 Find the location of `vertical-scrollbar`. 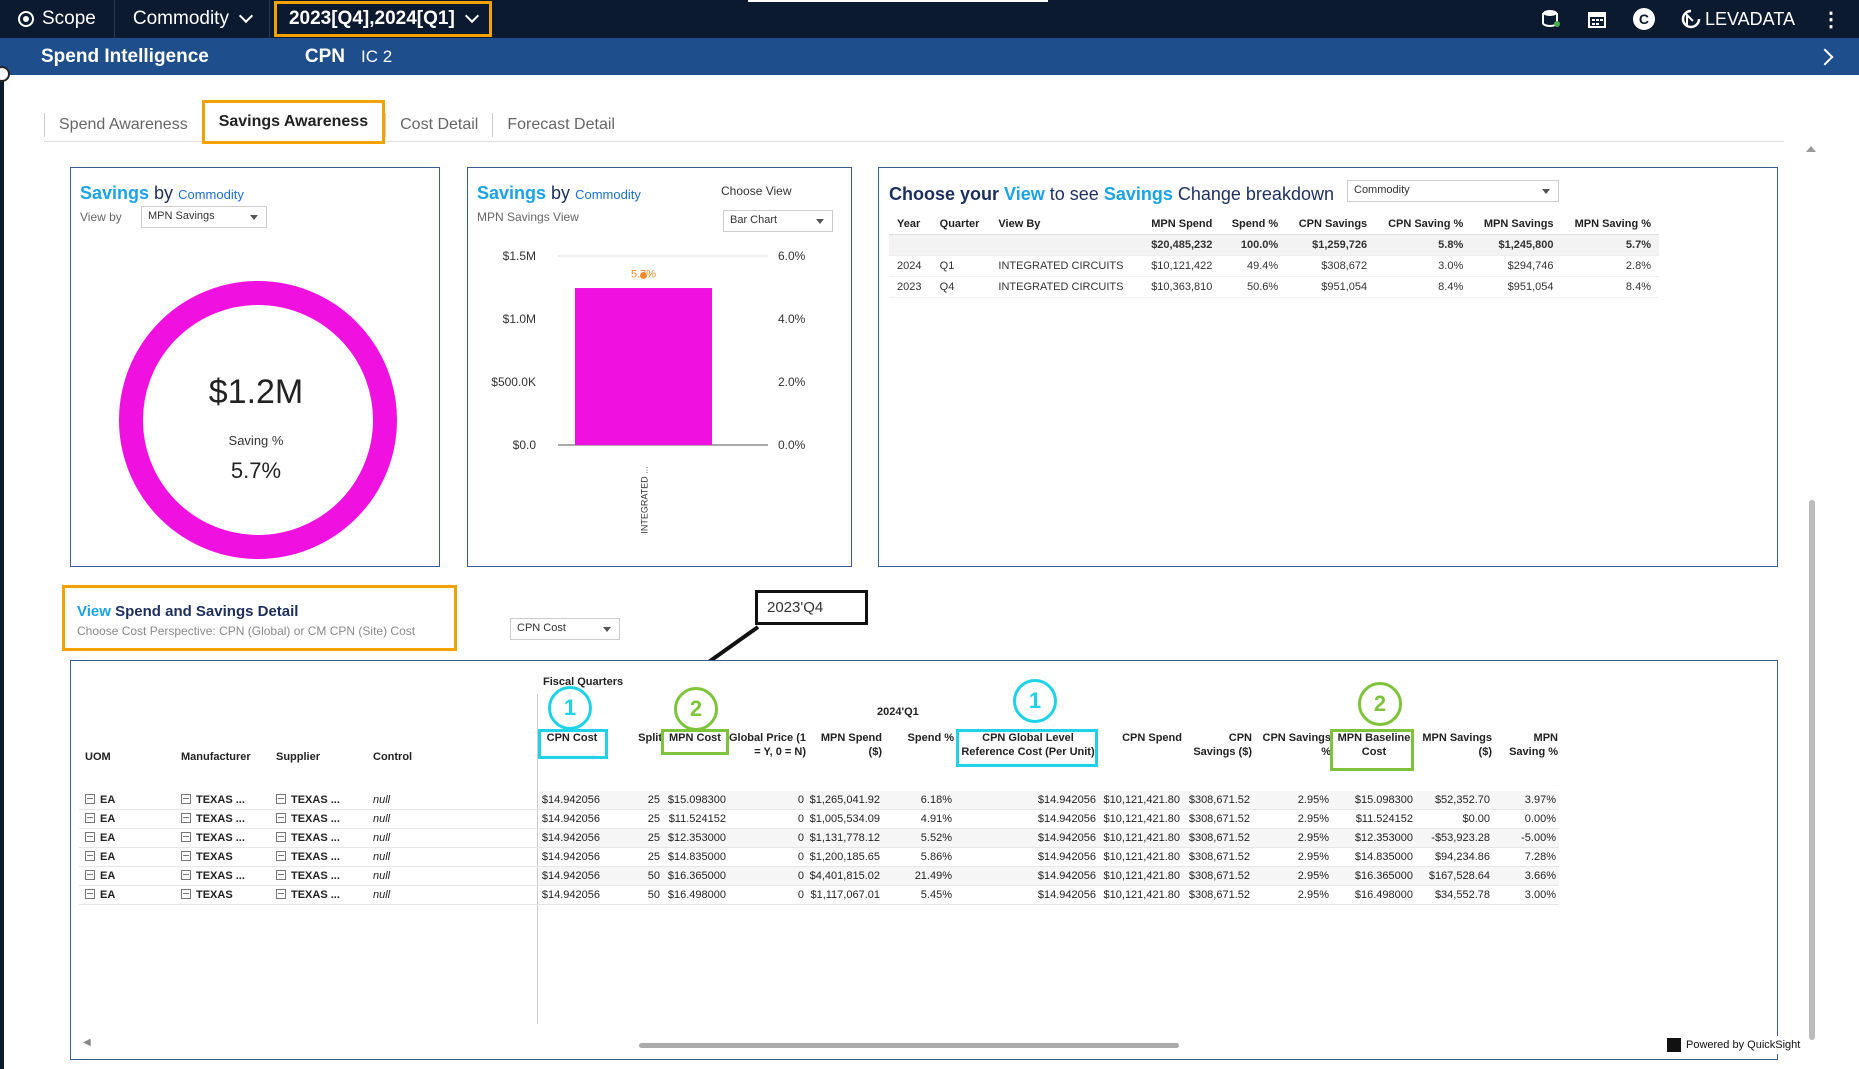

vertical-scrollbar is located at coordinates (1812, 770).